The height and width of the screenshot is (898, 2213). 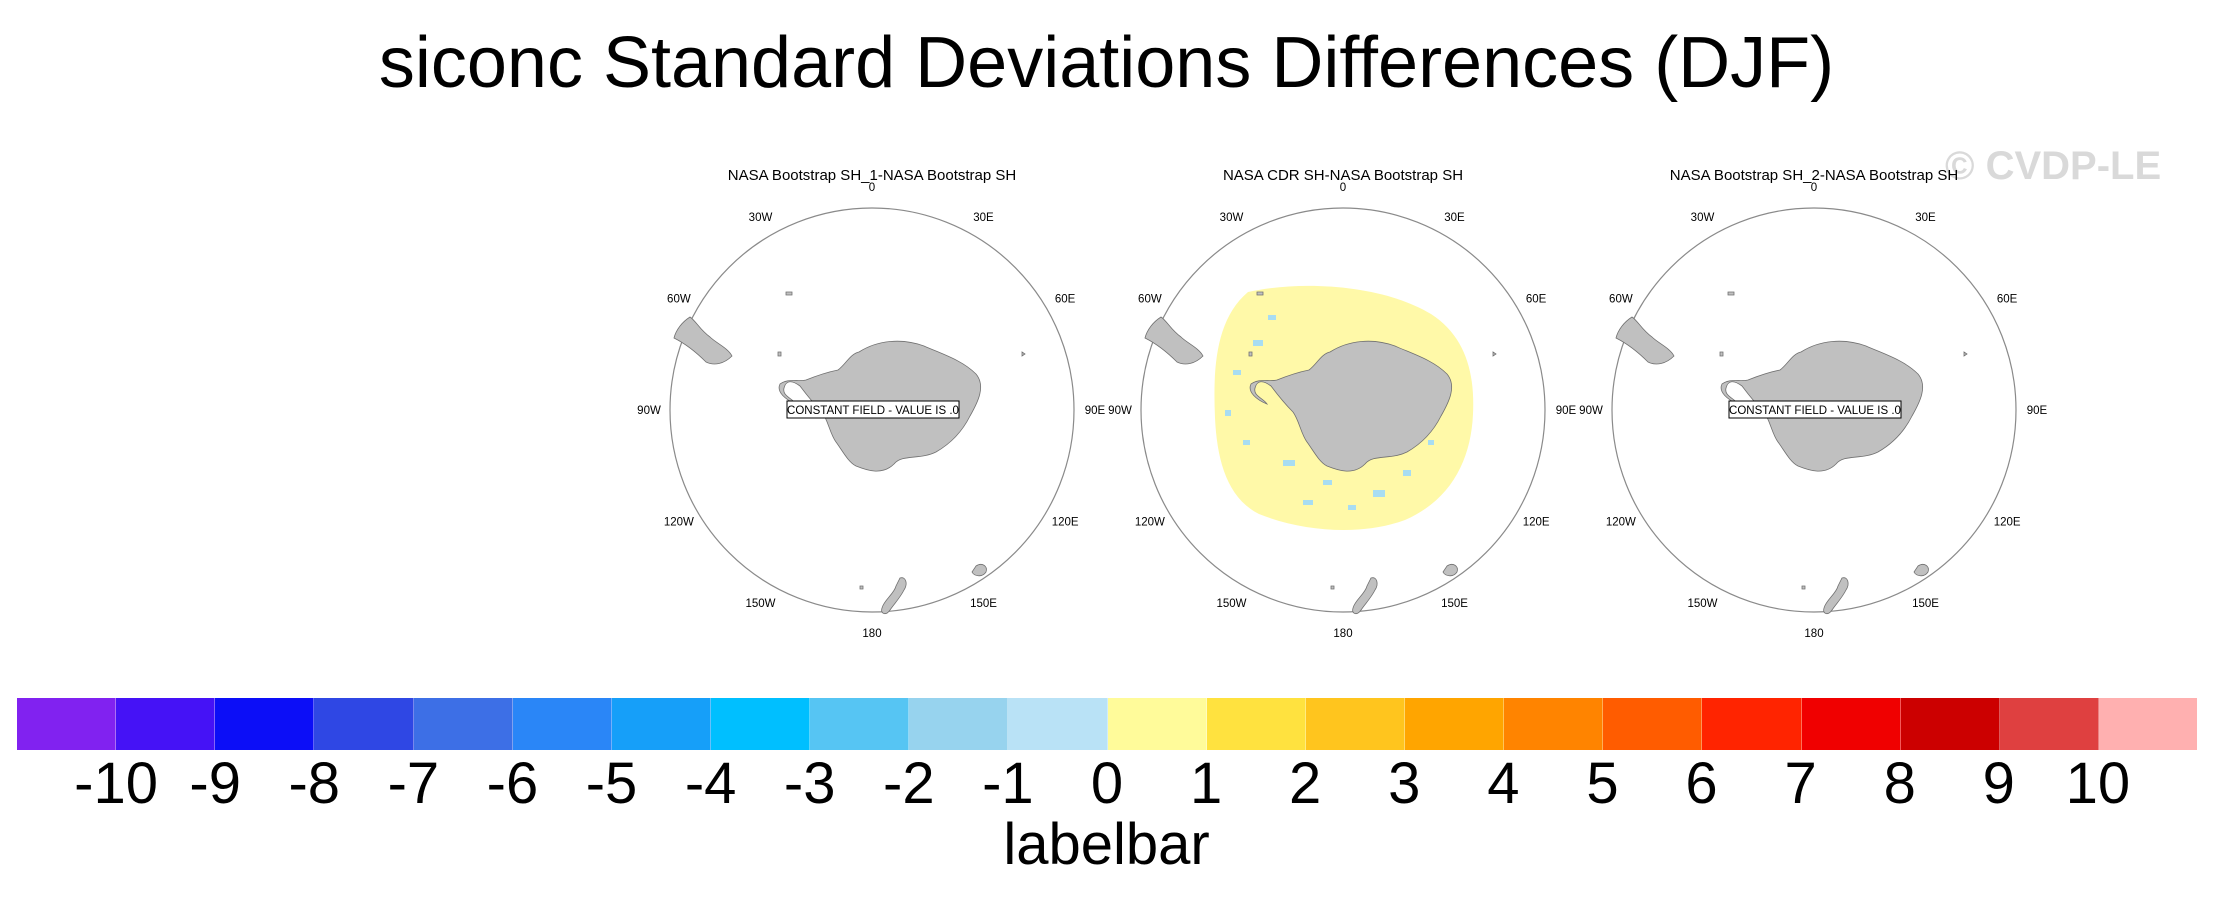 What do you see at coordinates (710, 783) in the screenshot?
I see `labelbar-tick-label: -4` at bounding box center [710, 783].